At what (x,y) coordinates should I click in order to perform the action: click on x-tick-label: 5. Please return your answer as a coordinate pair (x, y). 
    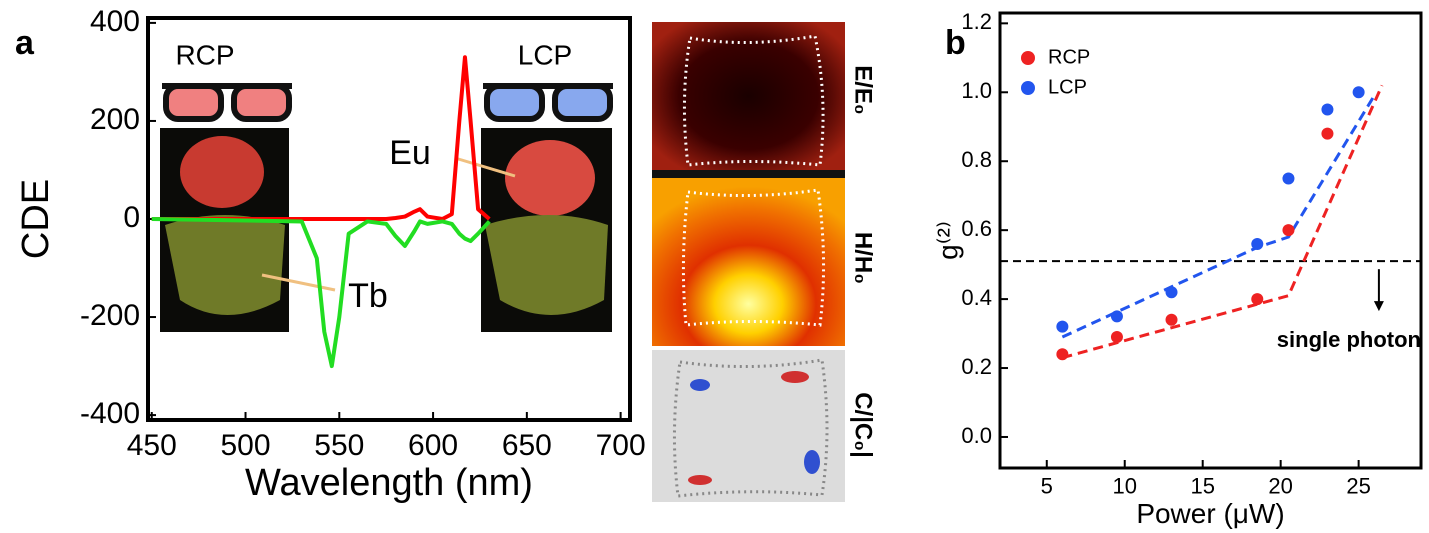
    Looking at the image, I should click on (1047, 486).